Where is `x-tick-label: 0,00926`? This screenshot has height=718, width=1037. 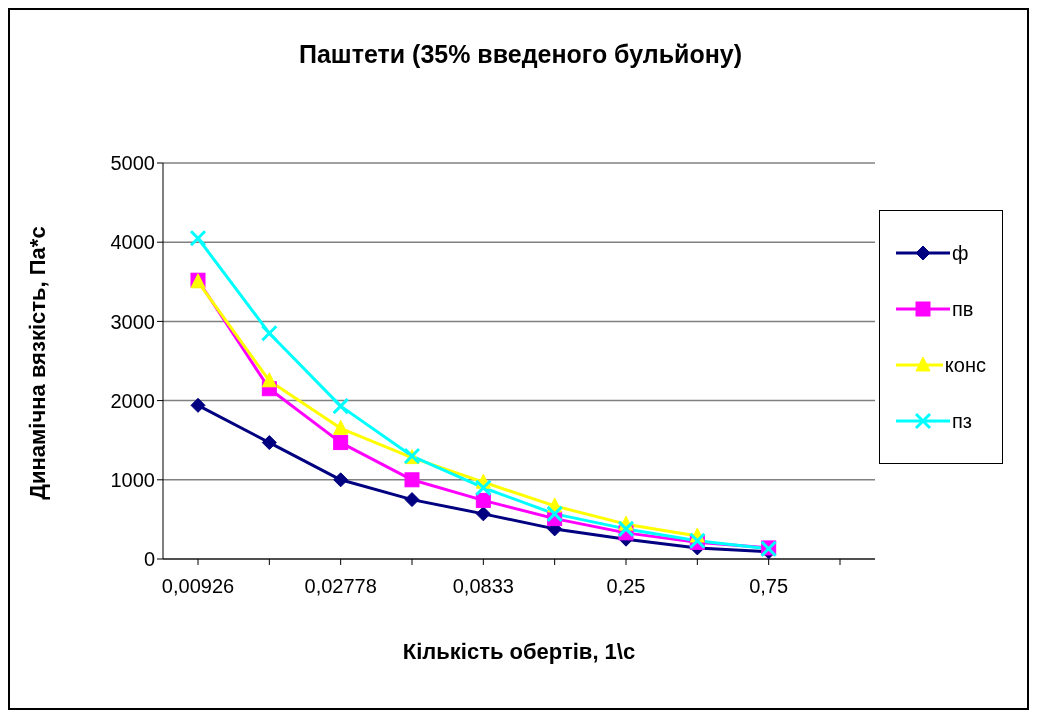
x-tick-label: 0,00926 is located at coordinates (198, 586).